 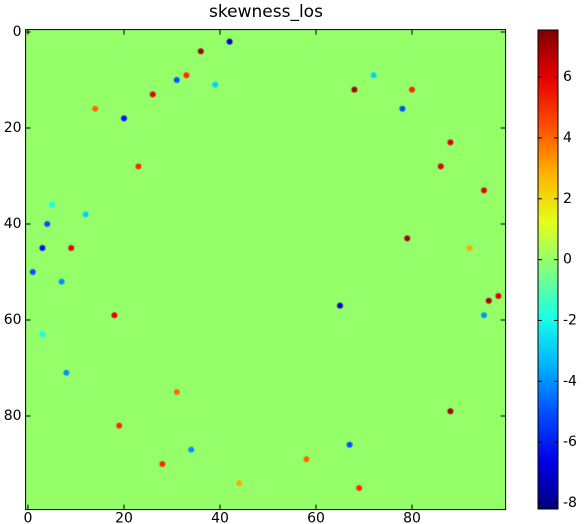 What do you see at coordinates (13, 320) in the screenshot?
I see `y-tick-label: 60` at bounding box center [13, 320].